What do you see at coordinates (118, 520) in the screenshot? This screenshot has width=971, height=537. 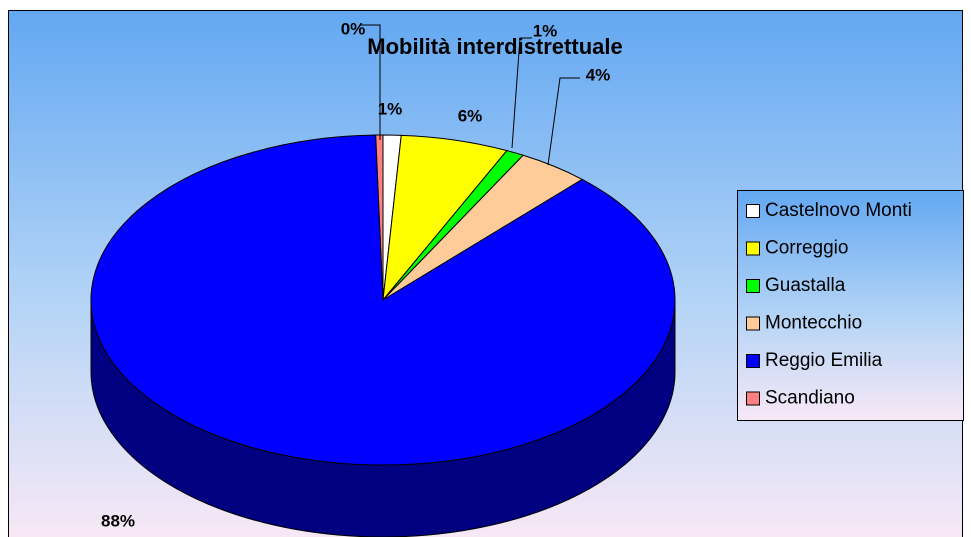 I see `data-label: 88%` at bounding box center [118, 520].